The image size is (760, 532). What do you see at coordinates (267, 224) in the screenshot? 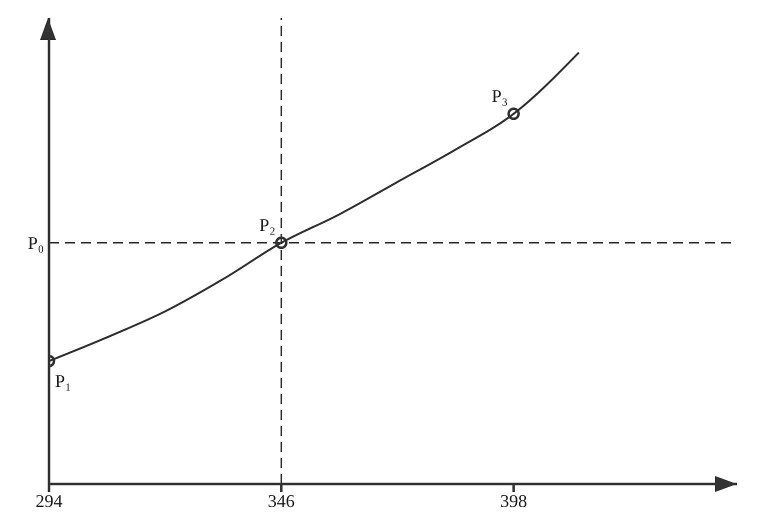
I see `annotation: P₂` at bounding box center [267, 224].